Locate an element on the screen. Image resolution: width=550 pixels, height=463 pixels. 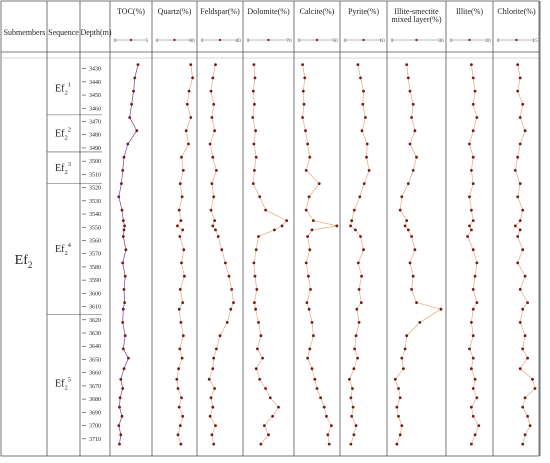
depth-tick-label: 3630 is located at coordinates (95, 334).